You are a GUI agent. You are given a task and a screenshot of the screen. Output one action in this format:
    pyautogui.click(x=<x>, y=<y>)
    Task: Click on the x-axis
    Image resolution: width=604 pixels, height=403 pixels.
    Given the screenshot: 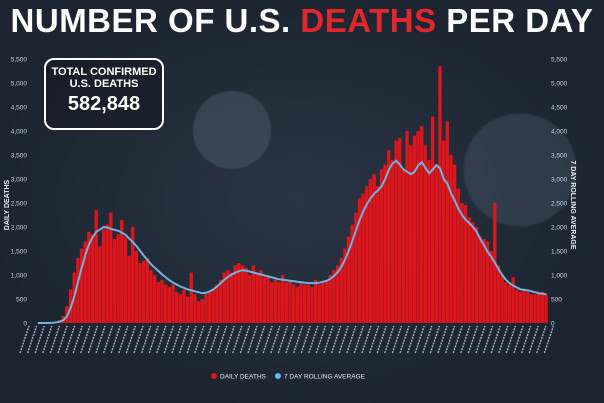 What is the action you would take?
    pyautogui.click(x=287, y=339)
    